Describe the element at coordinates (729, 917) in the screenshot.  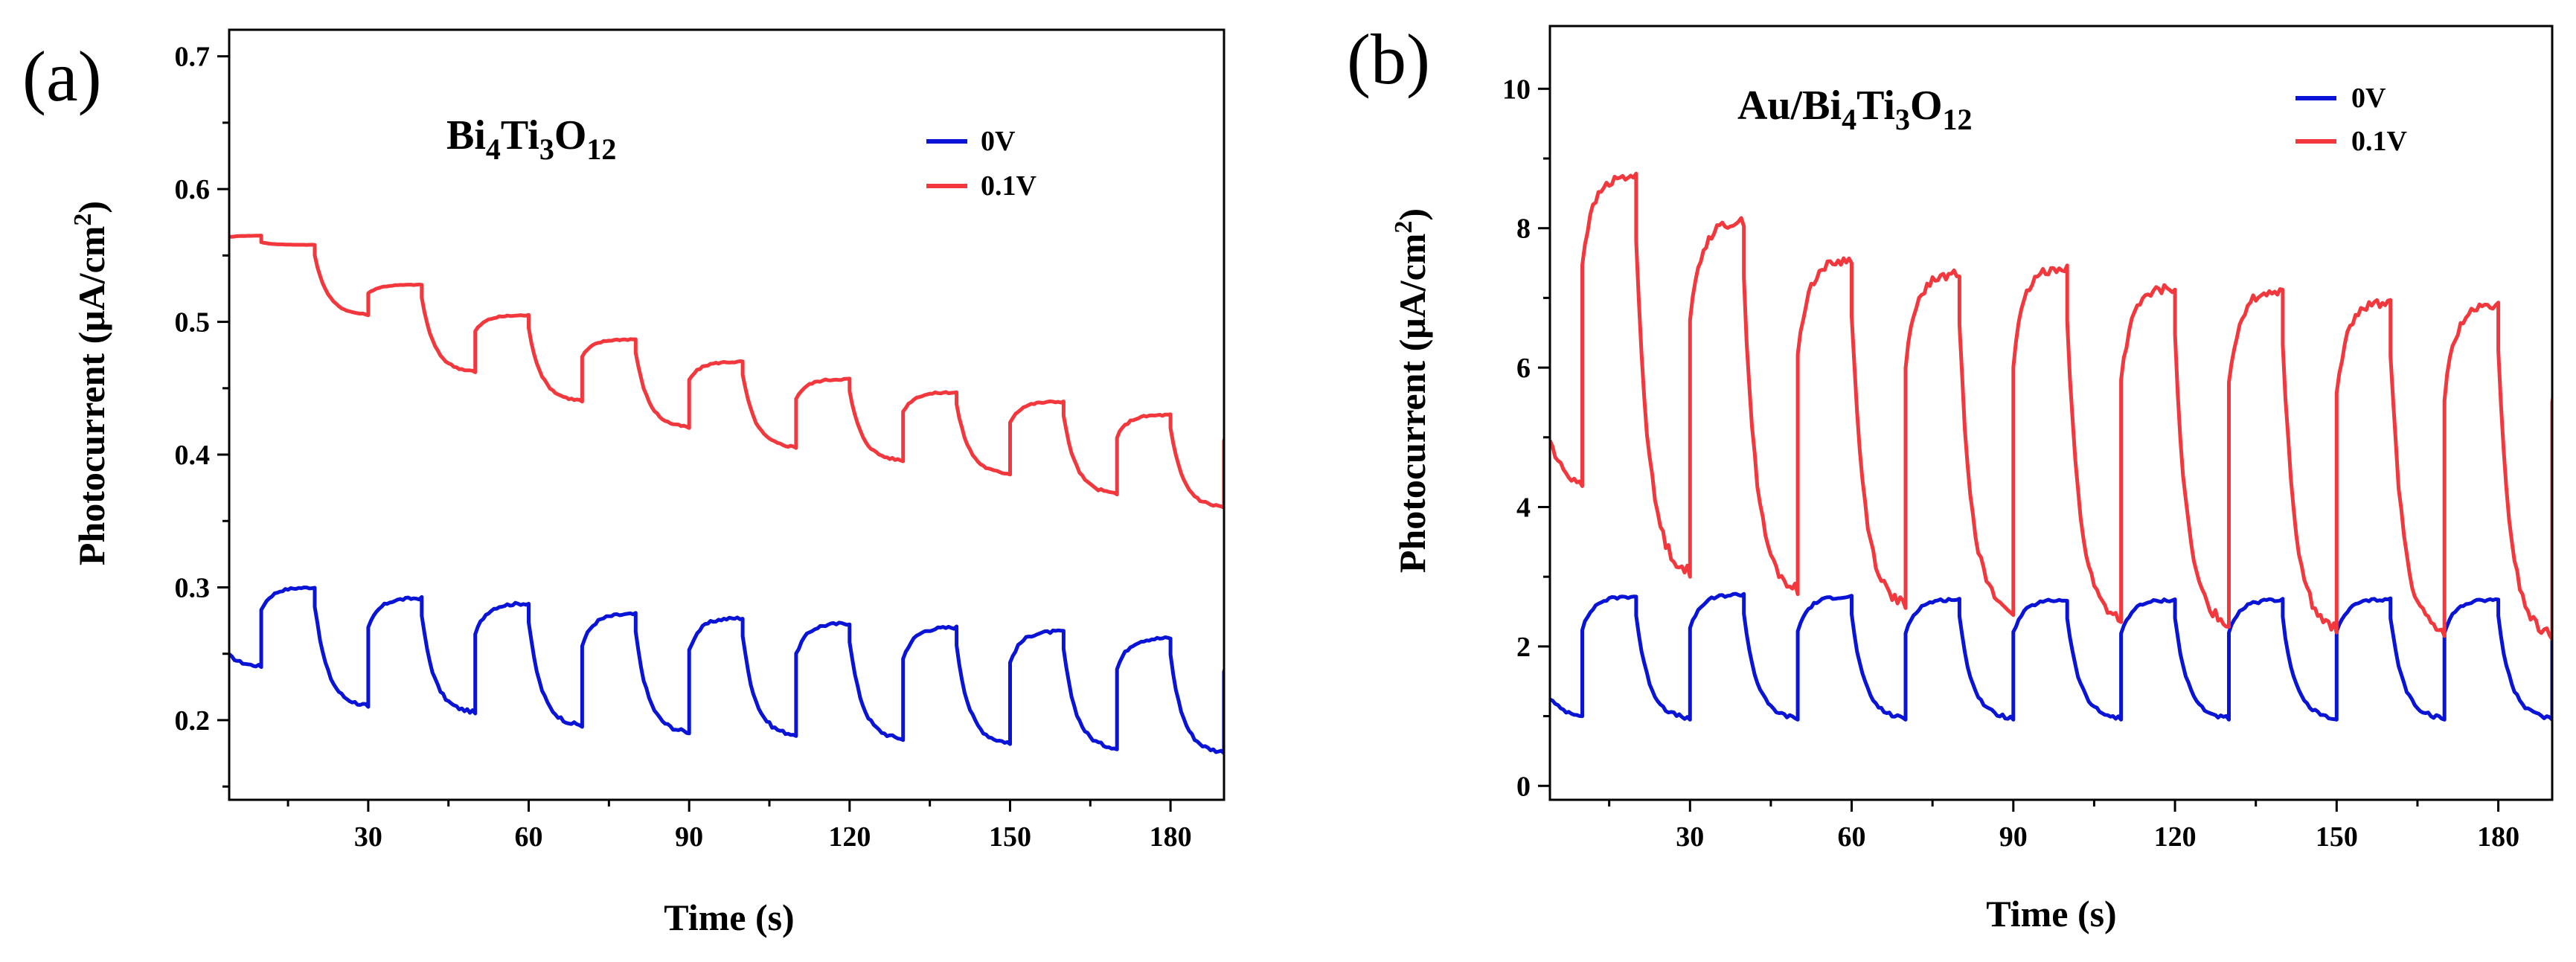
I see `panel-a-x-axis-title: Time (s)` at that location.